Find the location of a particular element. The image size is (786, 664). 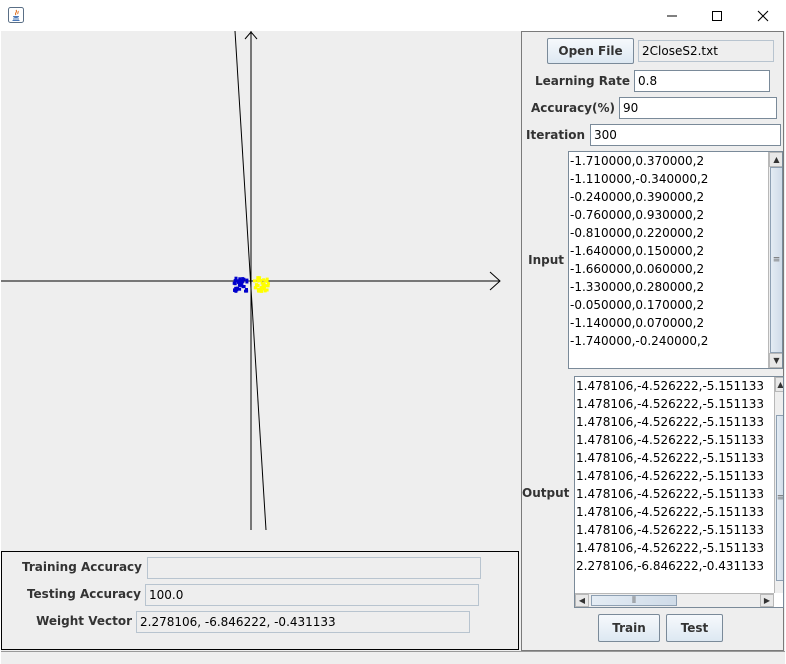

list-item: -0.810000,0.220000,2 is located at coordinates (637, 233).